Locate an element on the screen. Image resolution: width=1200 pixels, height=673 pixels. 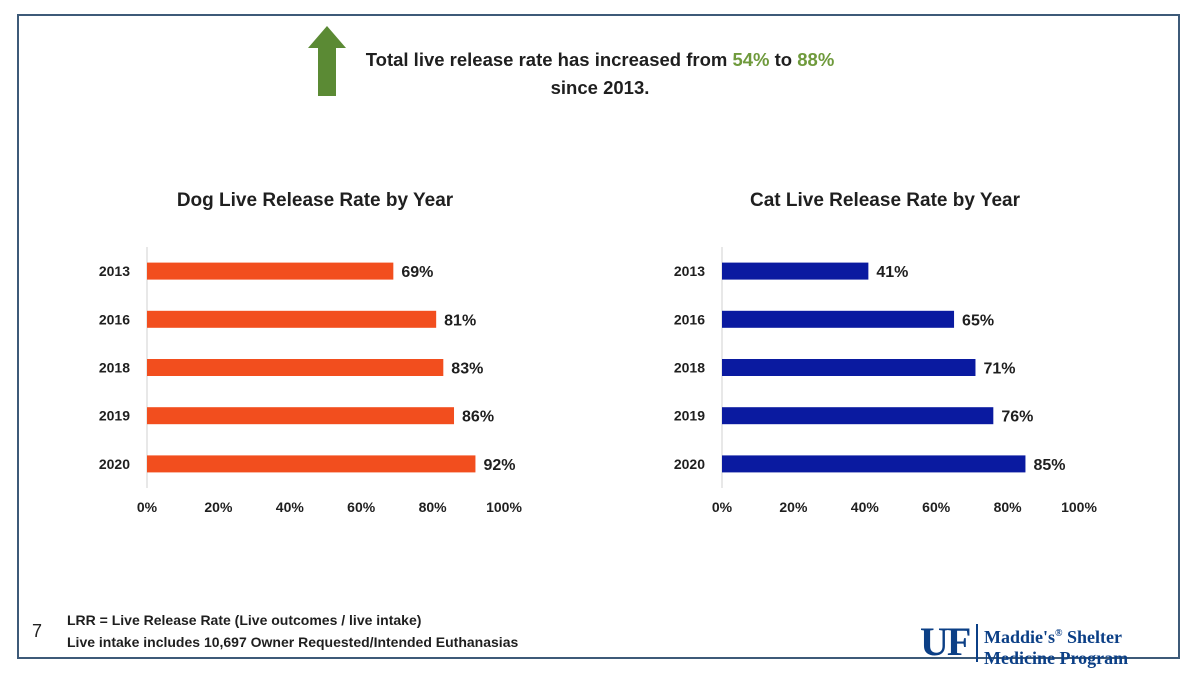
logo-registered-mark: ® is located at coordinates (1059, 633).